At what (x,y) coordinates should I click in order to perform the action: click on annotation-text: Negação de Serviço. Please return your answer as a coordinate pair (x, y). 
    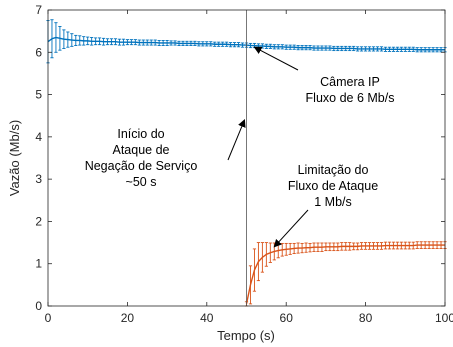
    Looking at the image, I should click on (141, 166).